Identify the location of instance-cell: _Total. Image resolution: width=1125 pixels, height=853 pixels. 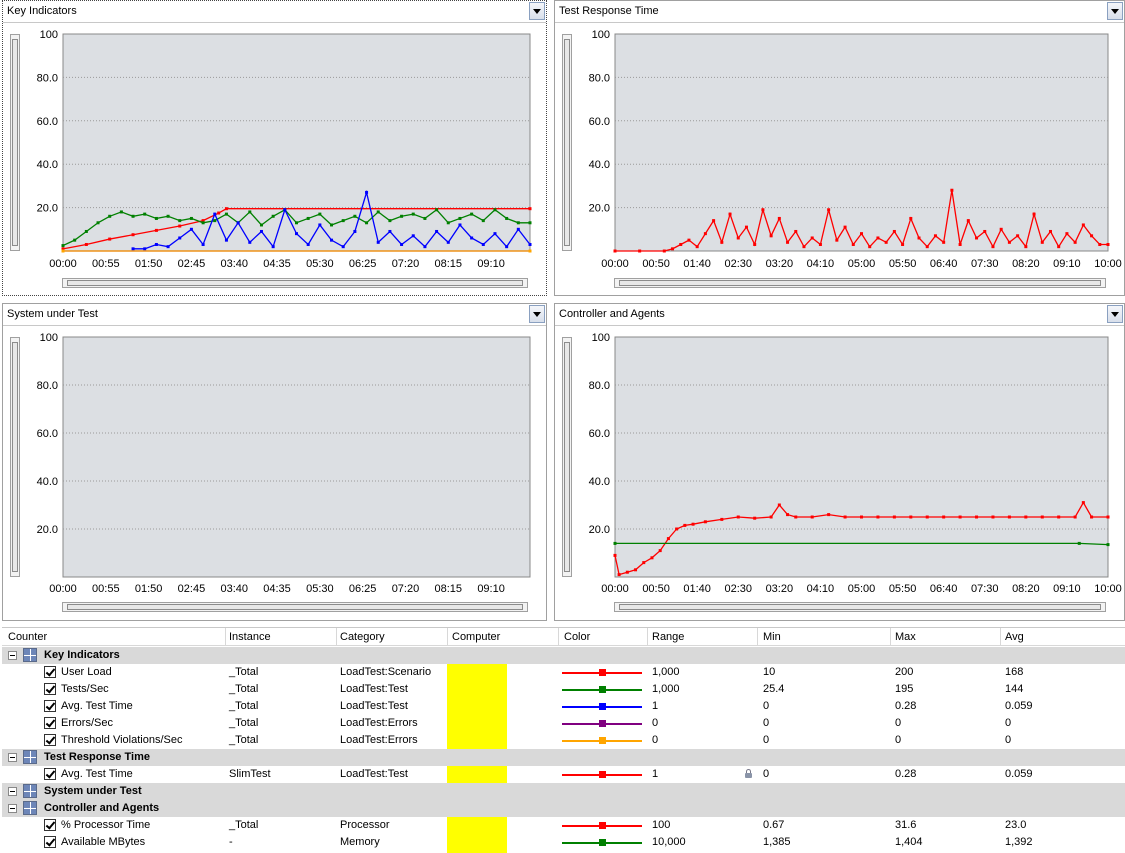
(244, 689).